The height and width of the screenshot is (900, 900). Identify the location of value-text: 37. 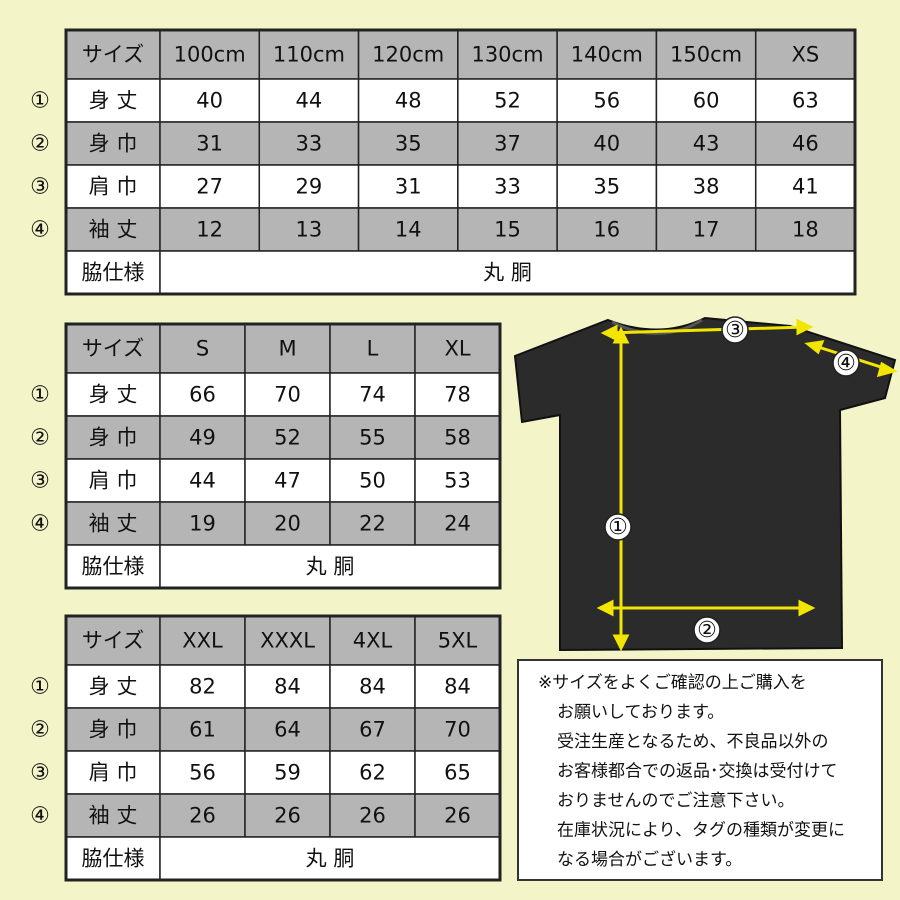
(507, 144).